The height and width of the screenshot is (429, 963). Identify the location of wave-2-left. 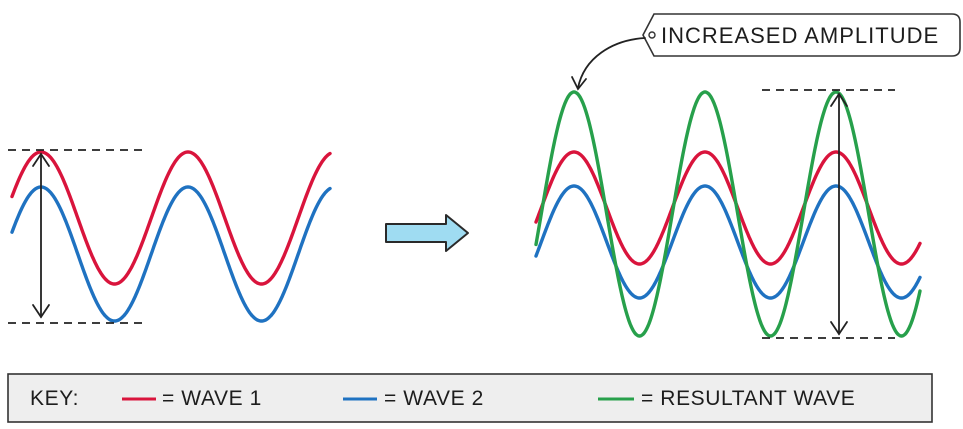
(171, 254).